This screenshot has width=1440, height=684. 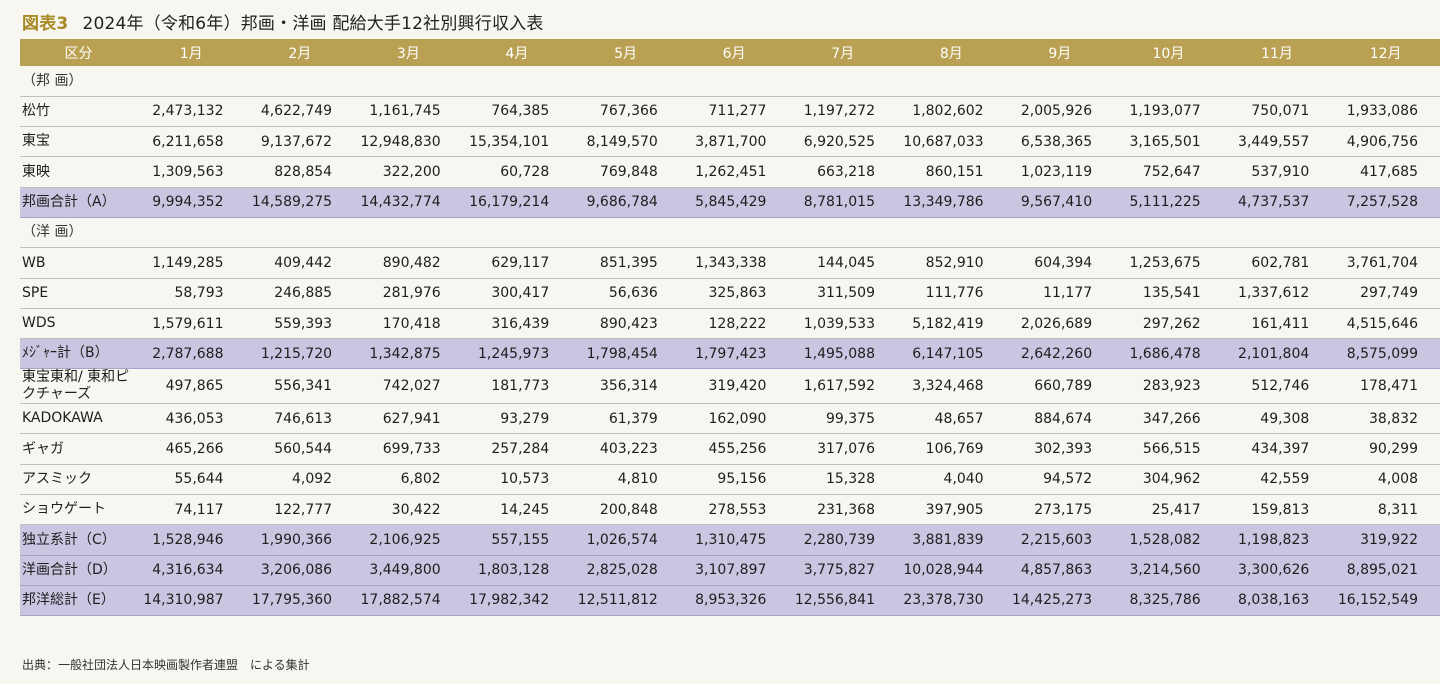 I want to click on value-cell: 181,773, so click(x=517, y=386).